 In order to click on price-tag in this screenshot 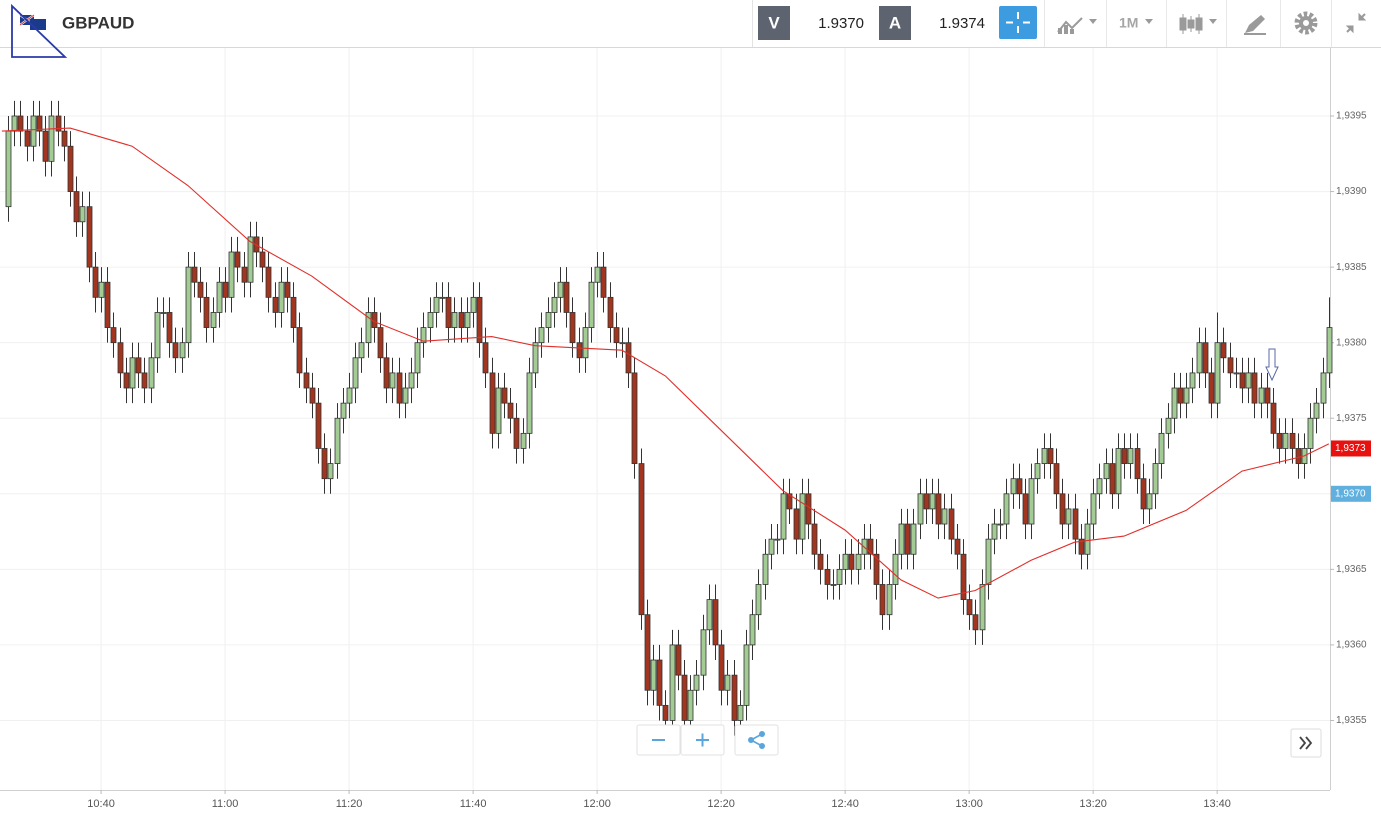, I will do `click(1351, 493)`.